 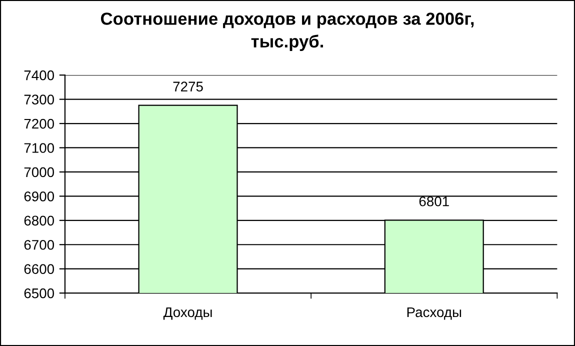 What do you see at coordinates (434, 313) in the screenshot?
I see `x-tick-label: Расходы` at bounding box center [434, 313].